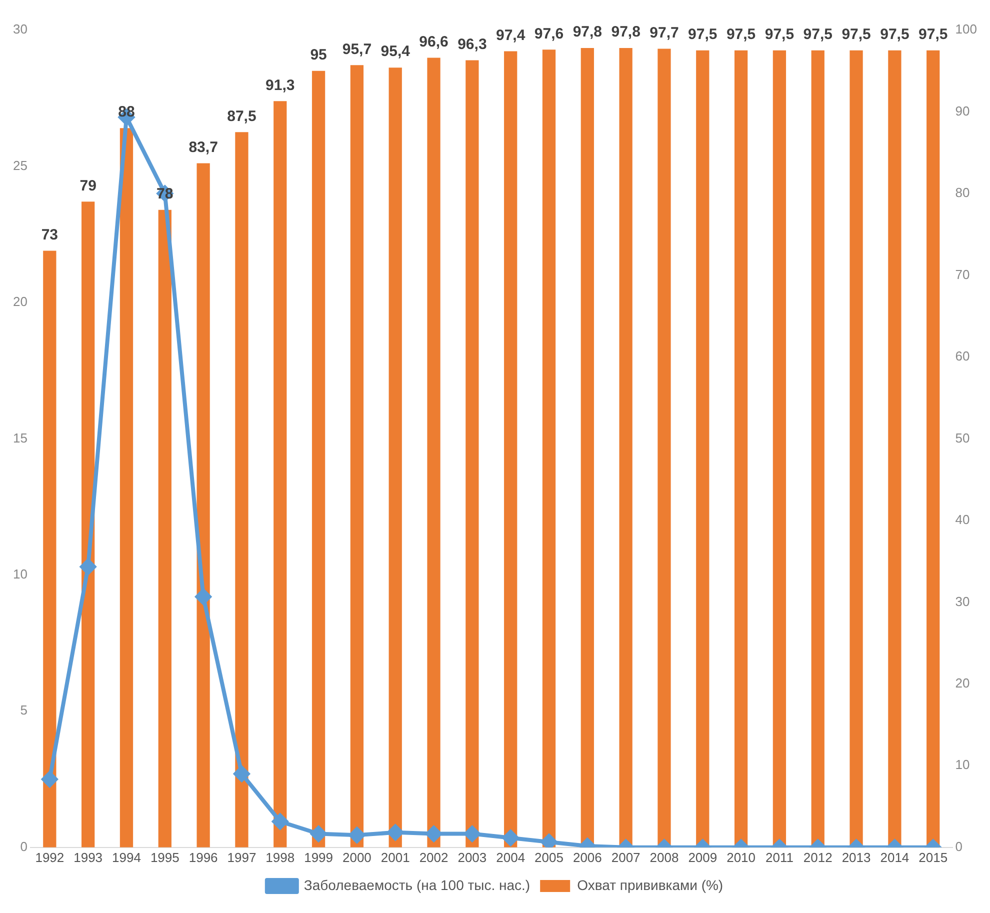  What do you see at coordinates (472, 857) in the screenshot?
I see `x-tick-label: 2003` at bounding box center [472, 857].